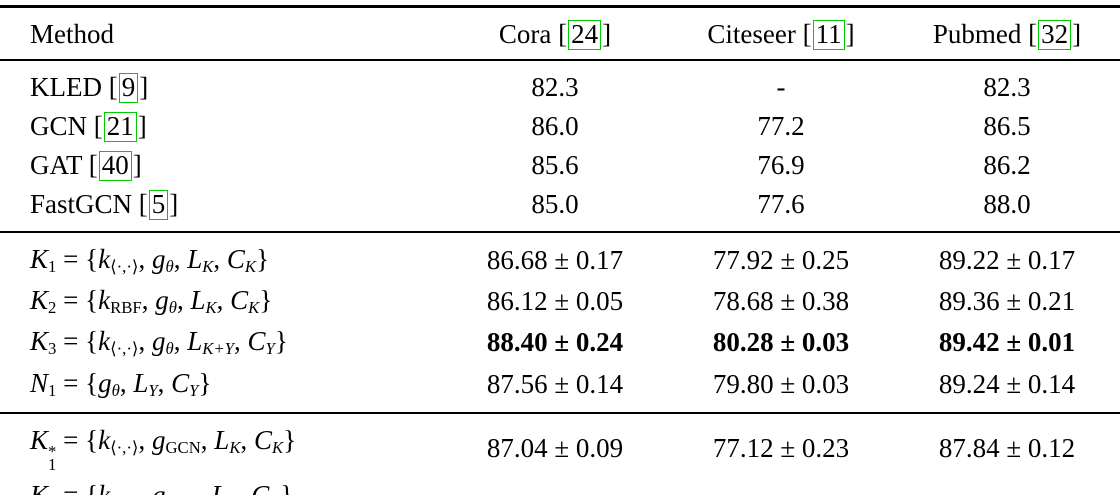  What do you see at coordinates (555, 204) in the screenshot?
I see `value-cell: 85.0` at bounding box center [555, 204].